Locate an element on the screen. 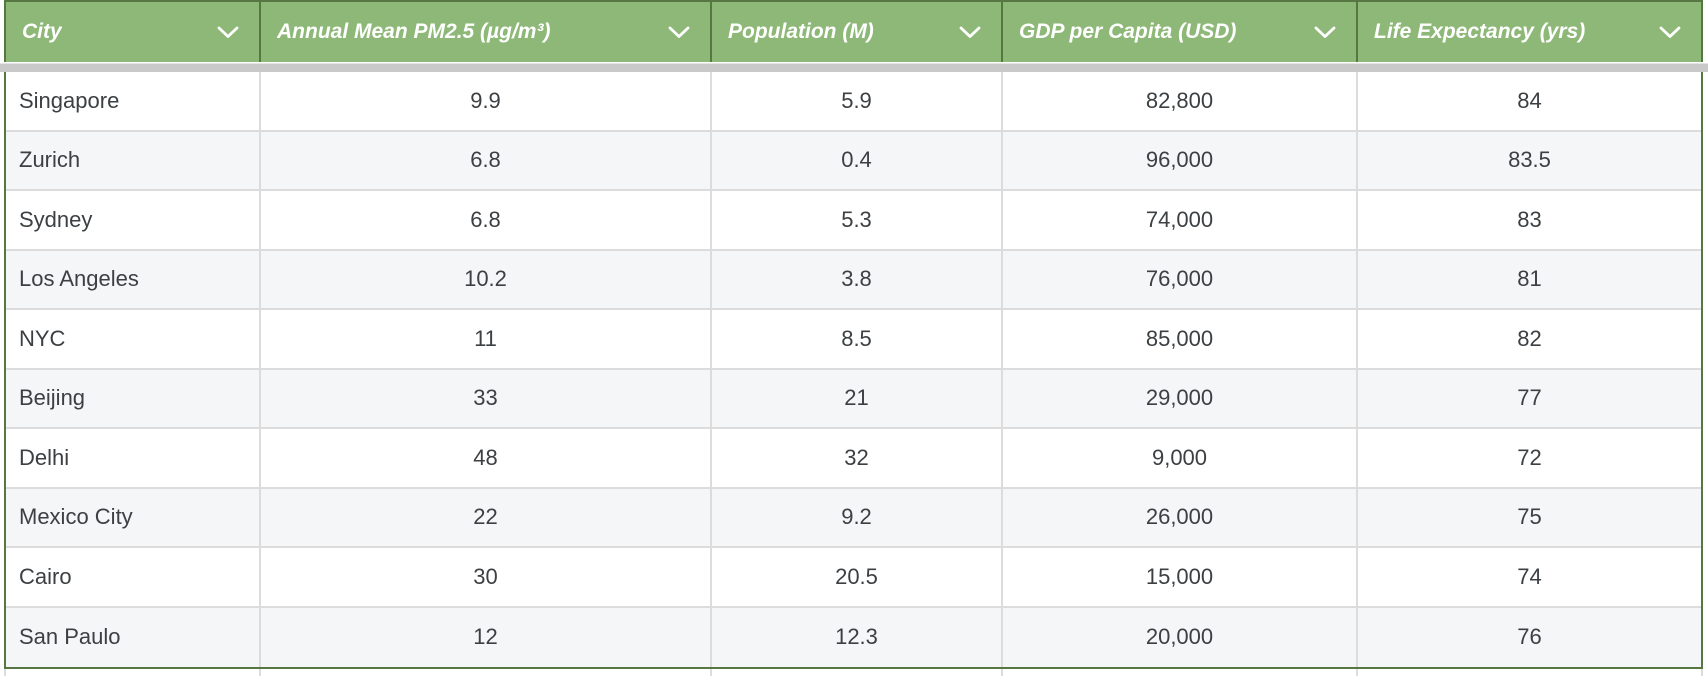 This screenshot has height=676, width=1708. cell-life_expectancy: 76 is located at coordinates (1529, 637).